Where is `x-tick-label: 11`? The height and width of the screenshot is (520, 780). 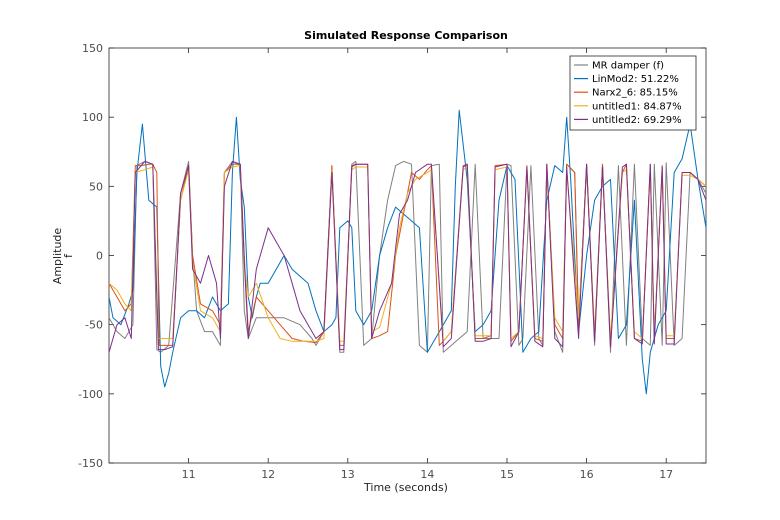
x-tick-label: 11 is located at coordinates (189, 474).